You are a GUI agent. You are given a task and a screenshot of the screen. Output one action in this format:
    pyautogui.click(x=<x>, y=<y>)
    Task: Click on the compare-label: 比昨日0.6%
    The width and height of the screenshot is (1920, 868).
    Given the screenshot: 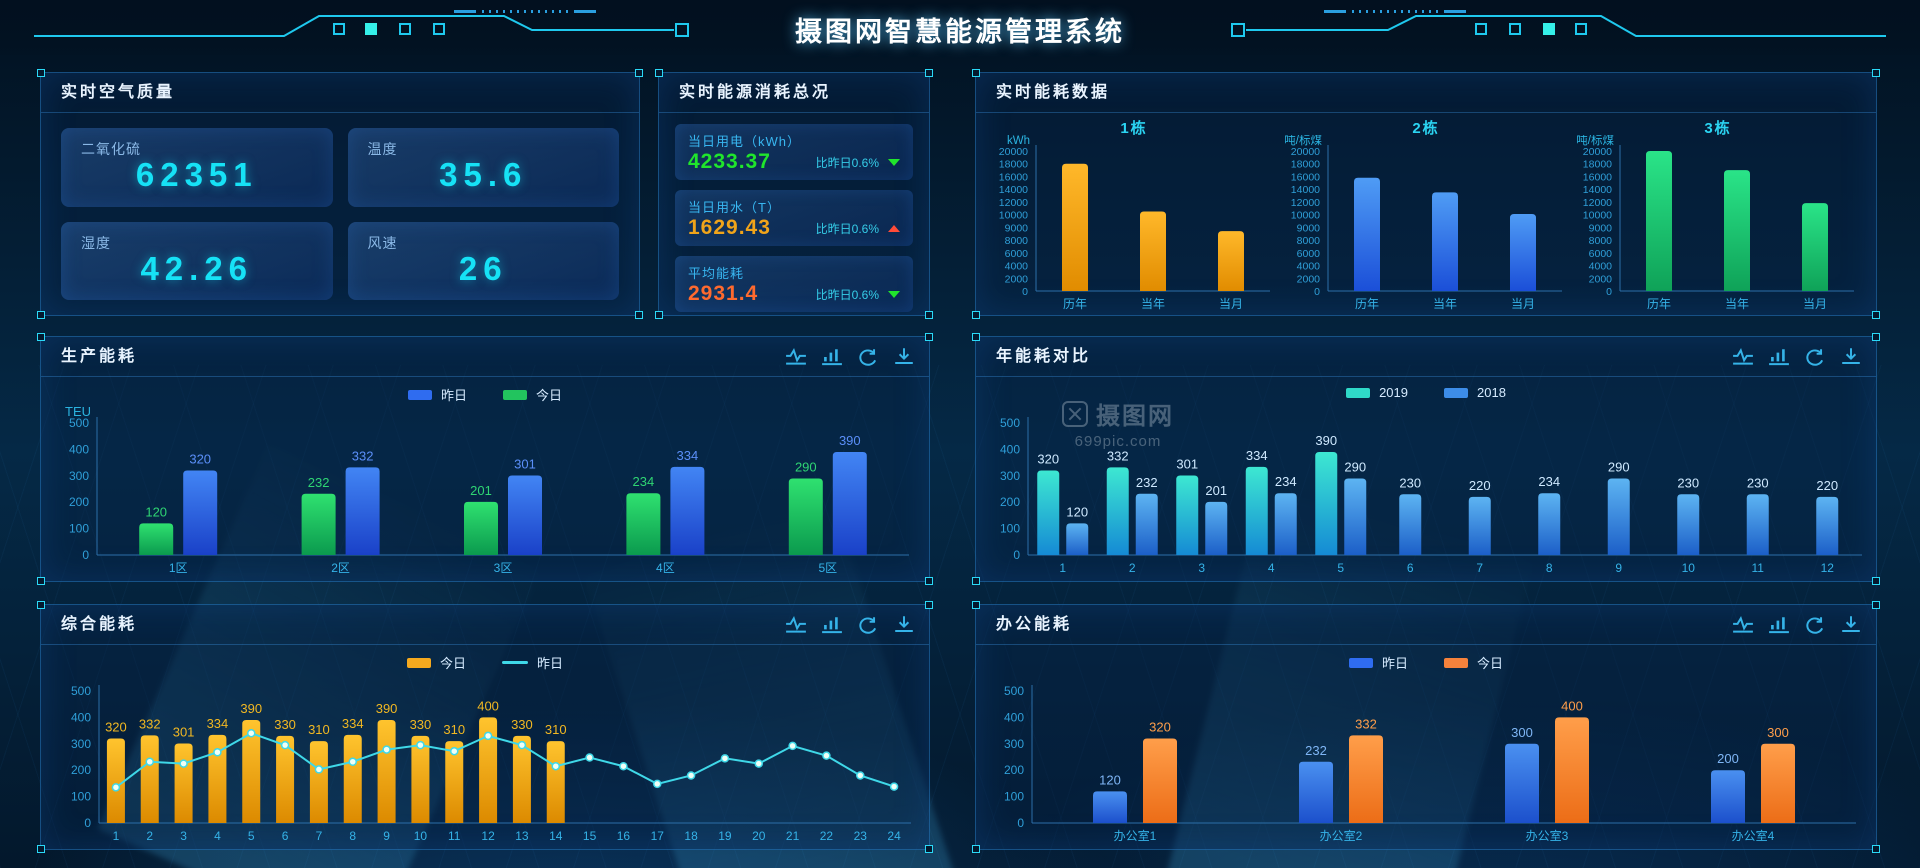 What is the action you would take?
    pyautogui.click(x=847, y=228)
    